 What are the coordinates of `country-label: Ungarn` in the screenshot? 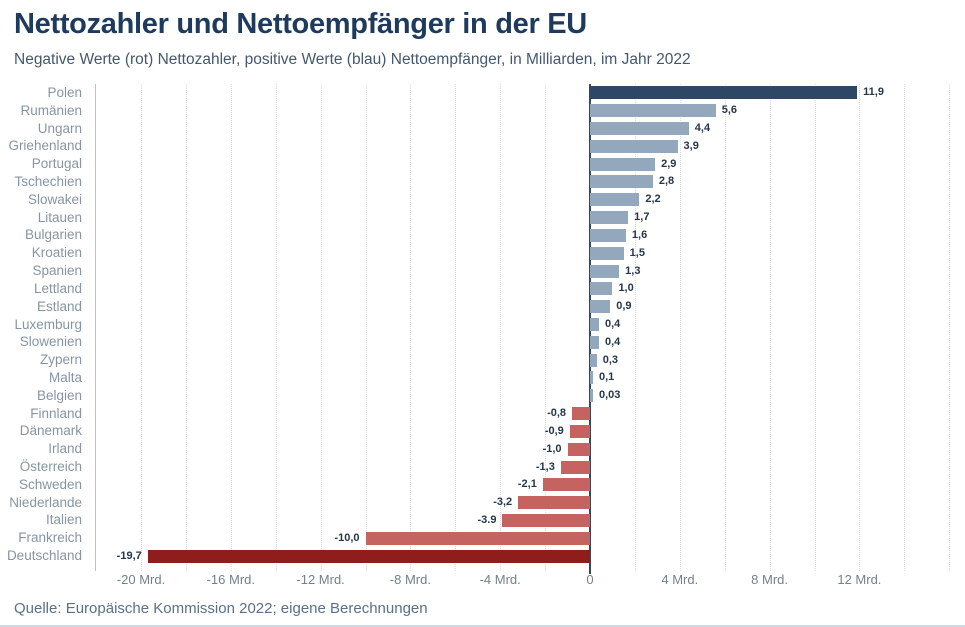 It's located at (59, 128).